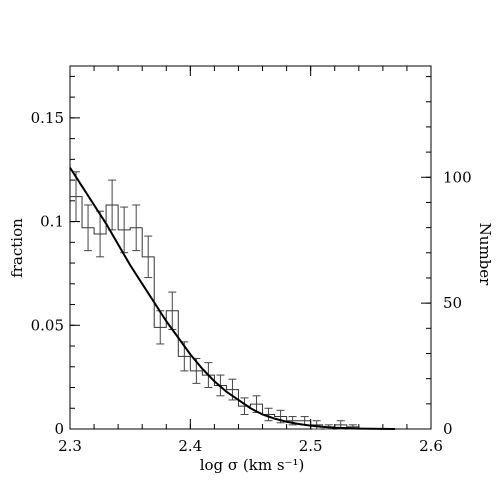 This screenshot has width=498, height=498. Describe the element at coordinates (70, 446) in the screenshot. I see `x-tick-label: 2.3` at that location.